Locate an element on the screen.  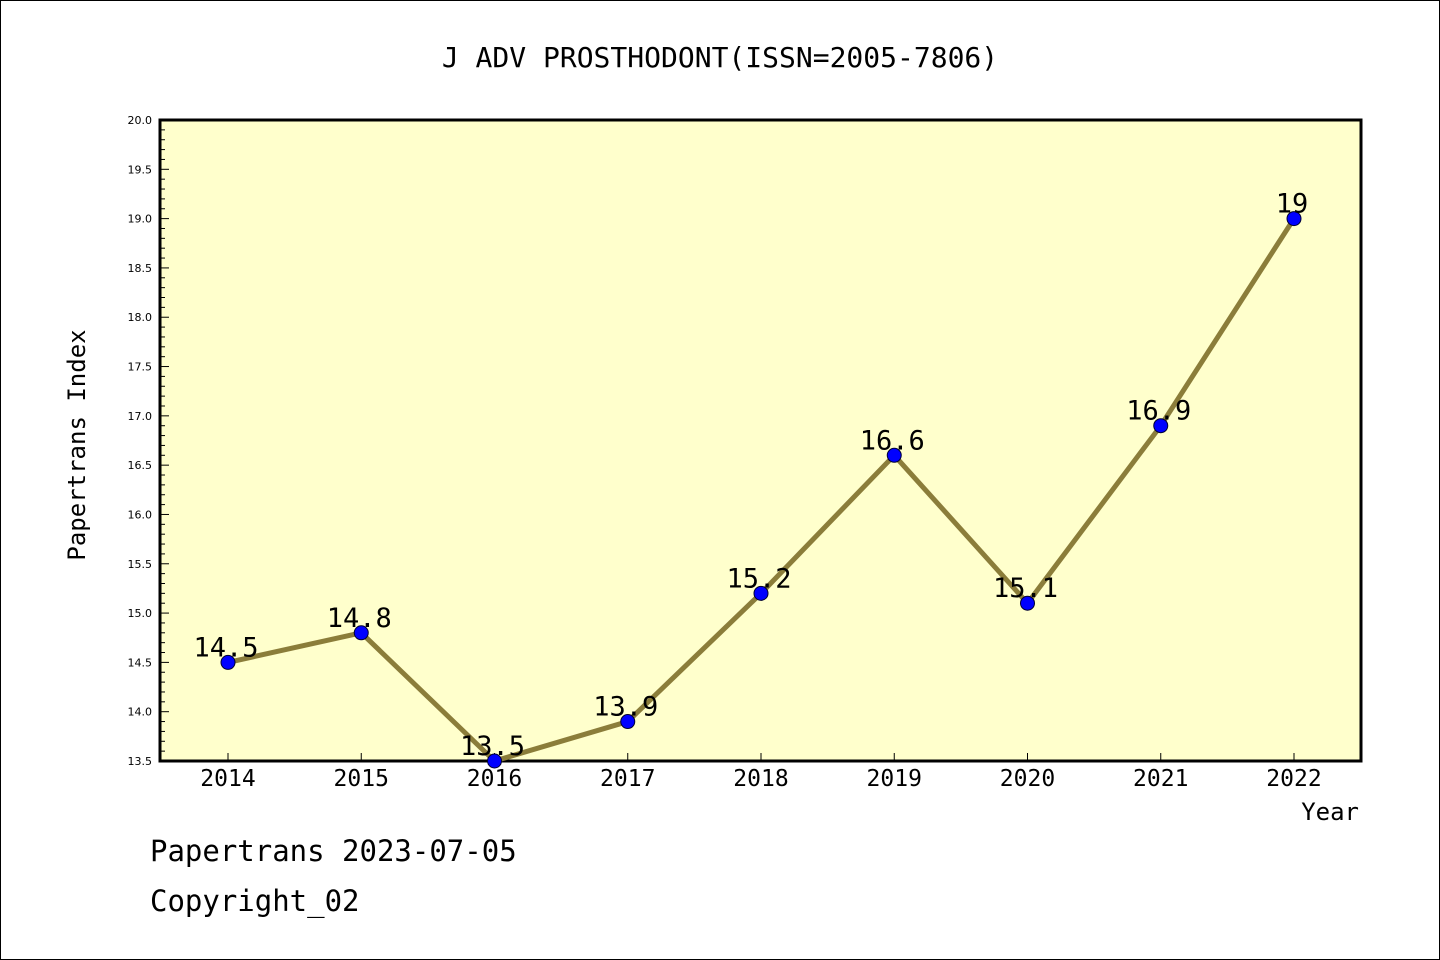
x-tick-label: 2018 is located at coordinates (760, 779).